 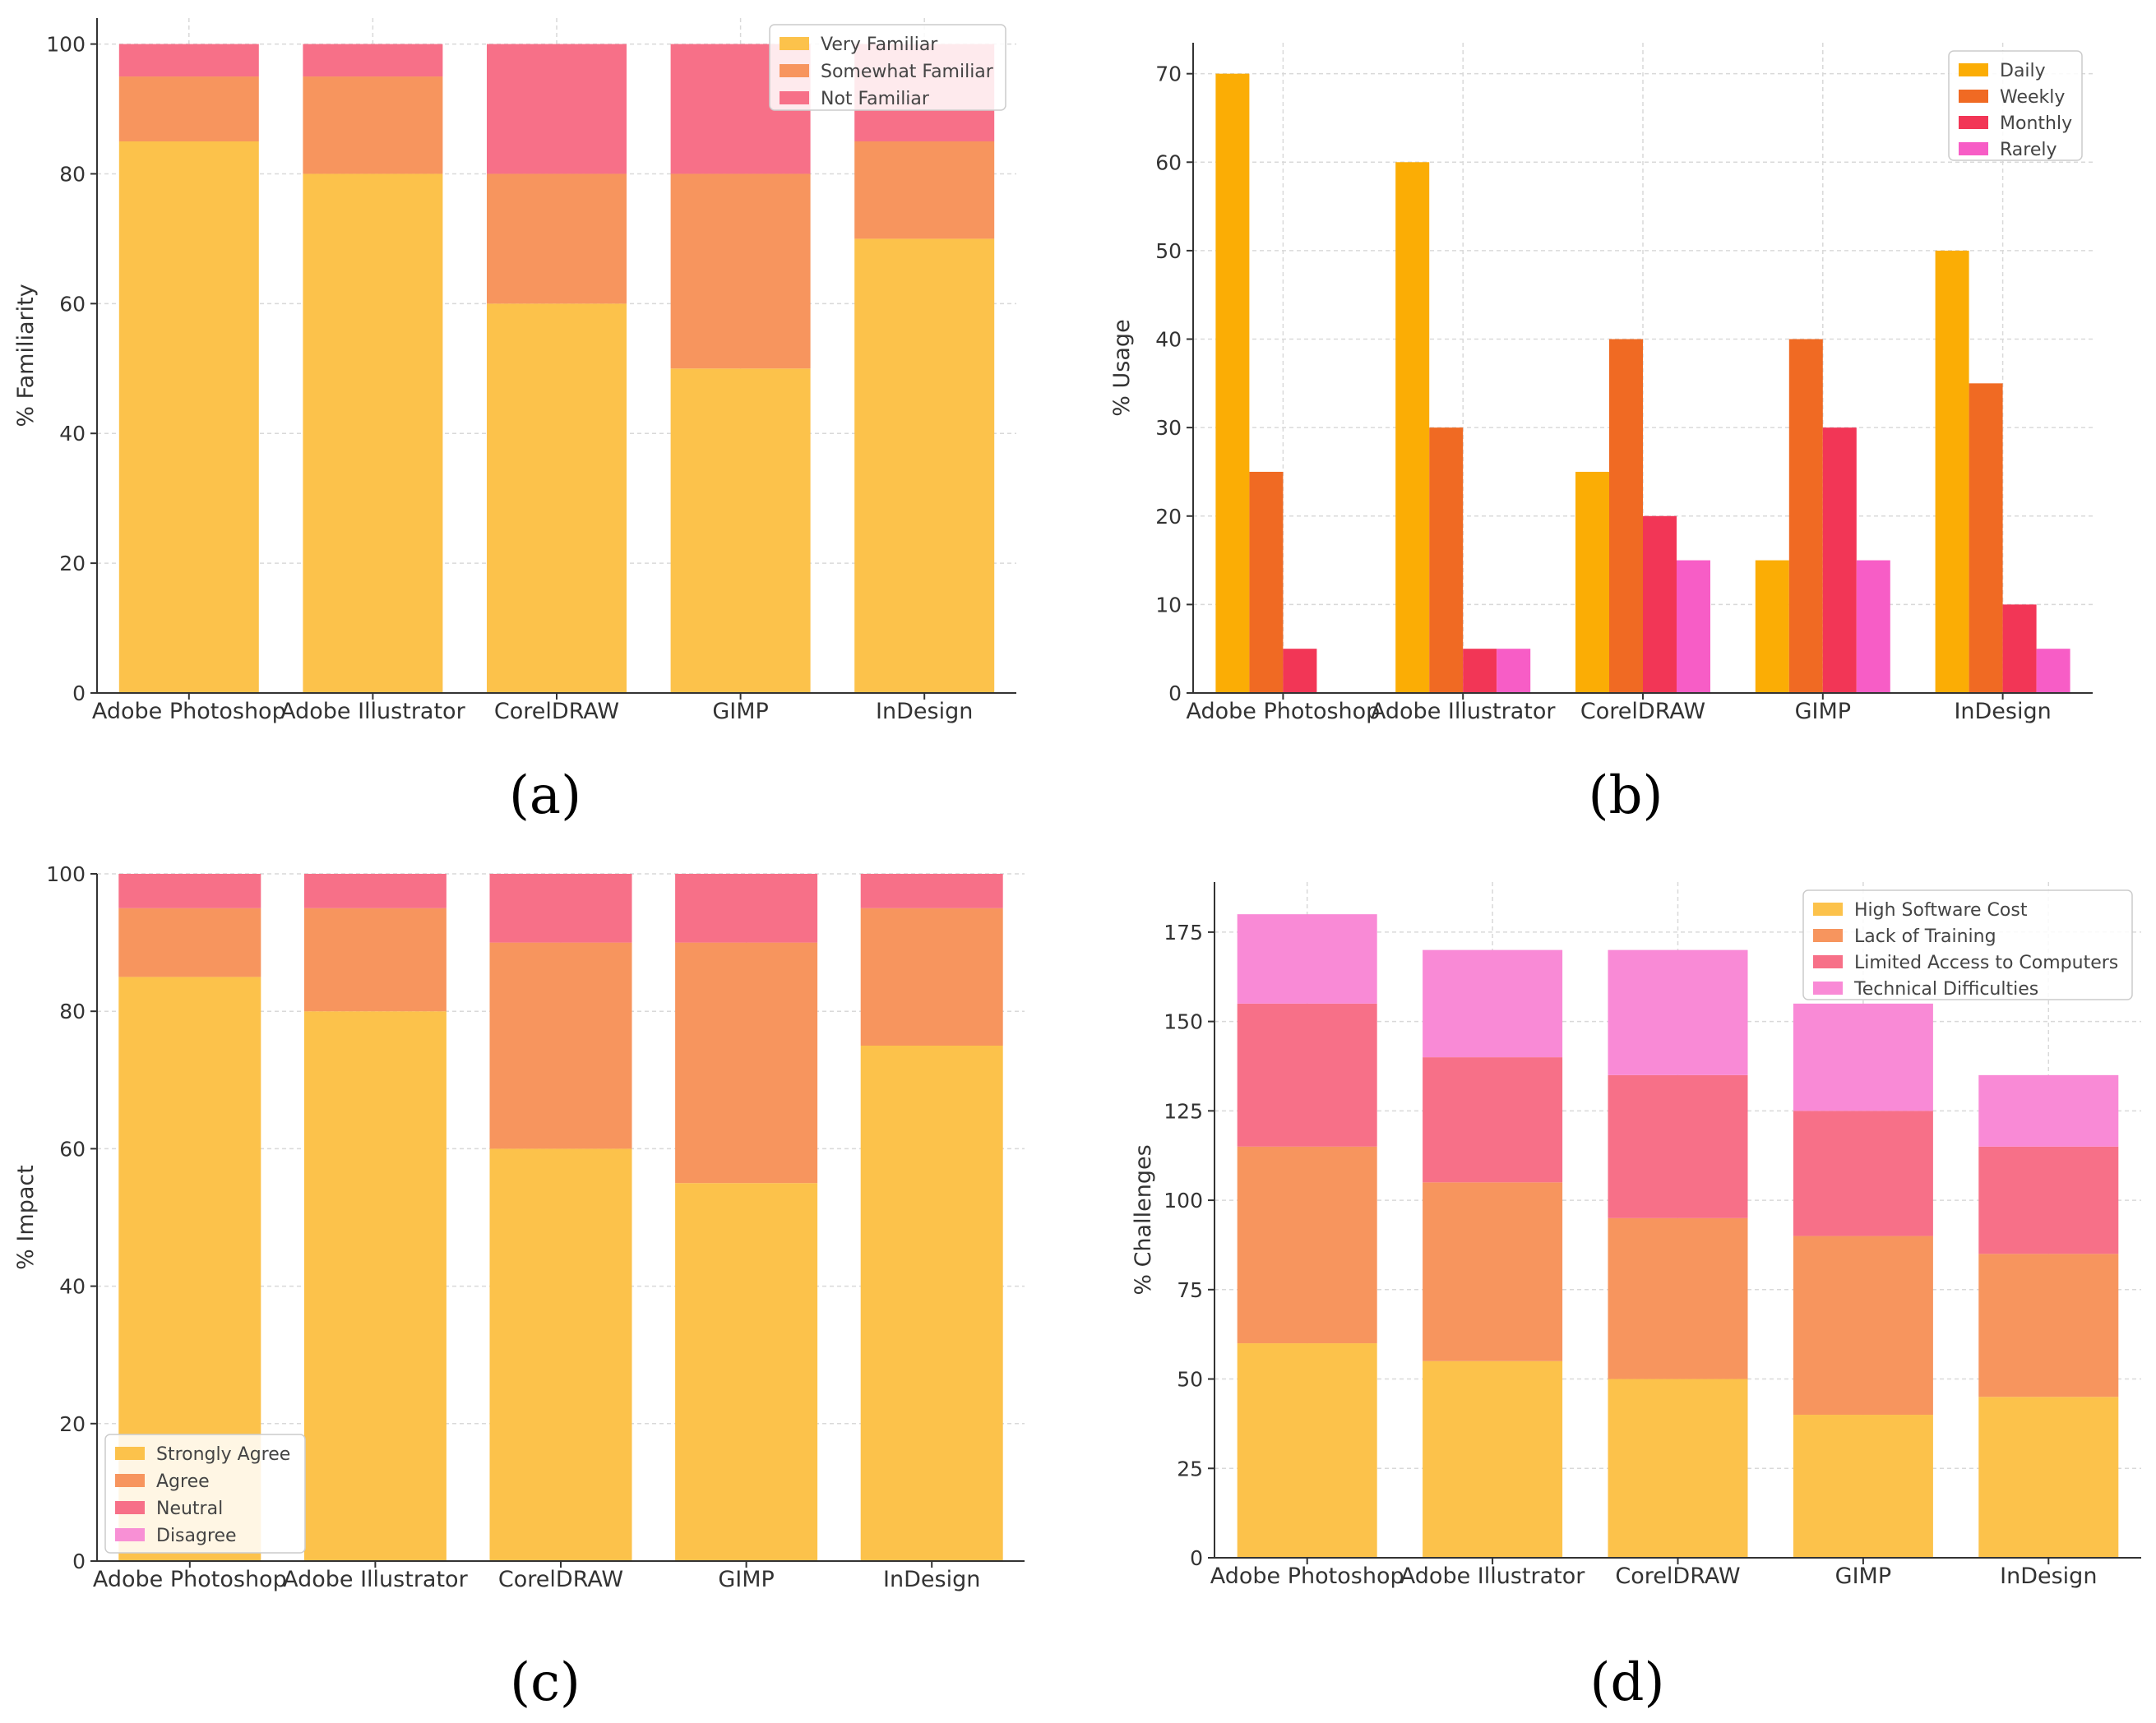 I want to click on panel-label: (a), so click(x=545, y=795).